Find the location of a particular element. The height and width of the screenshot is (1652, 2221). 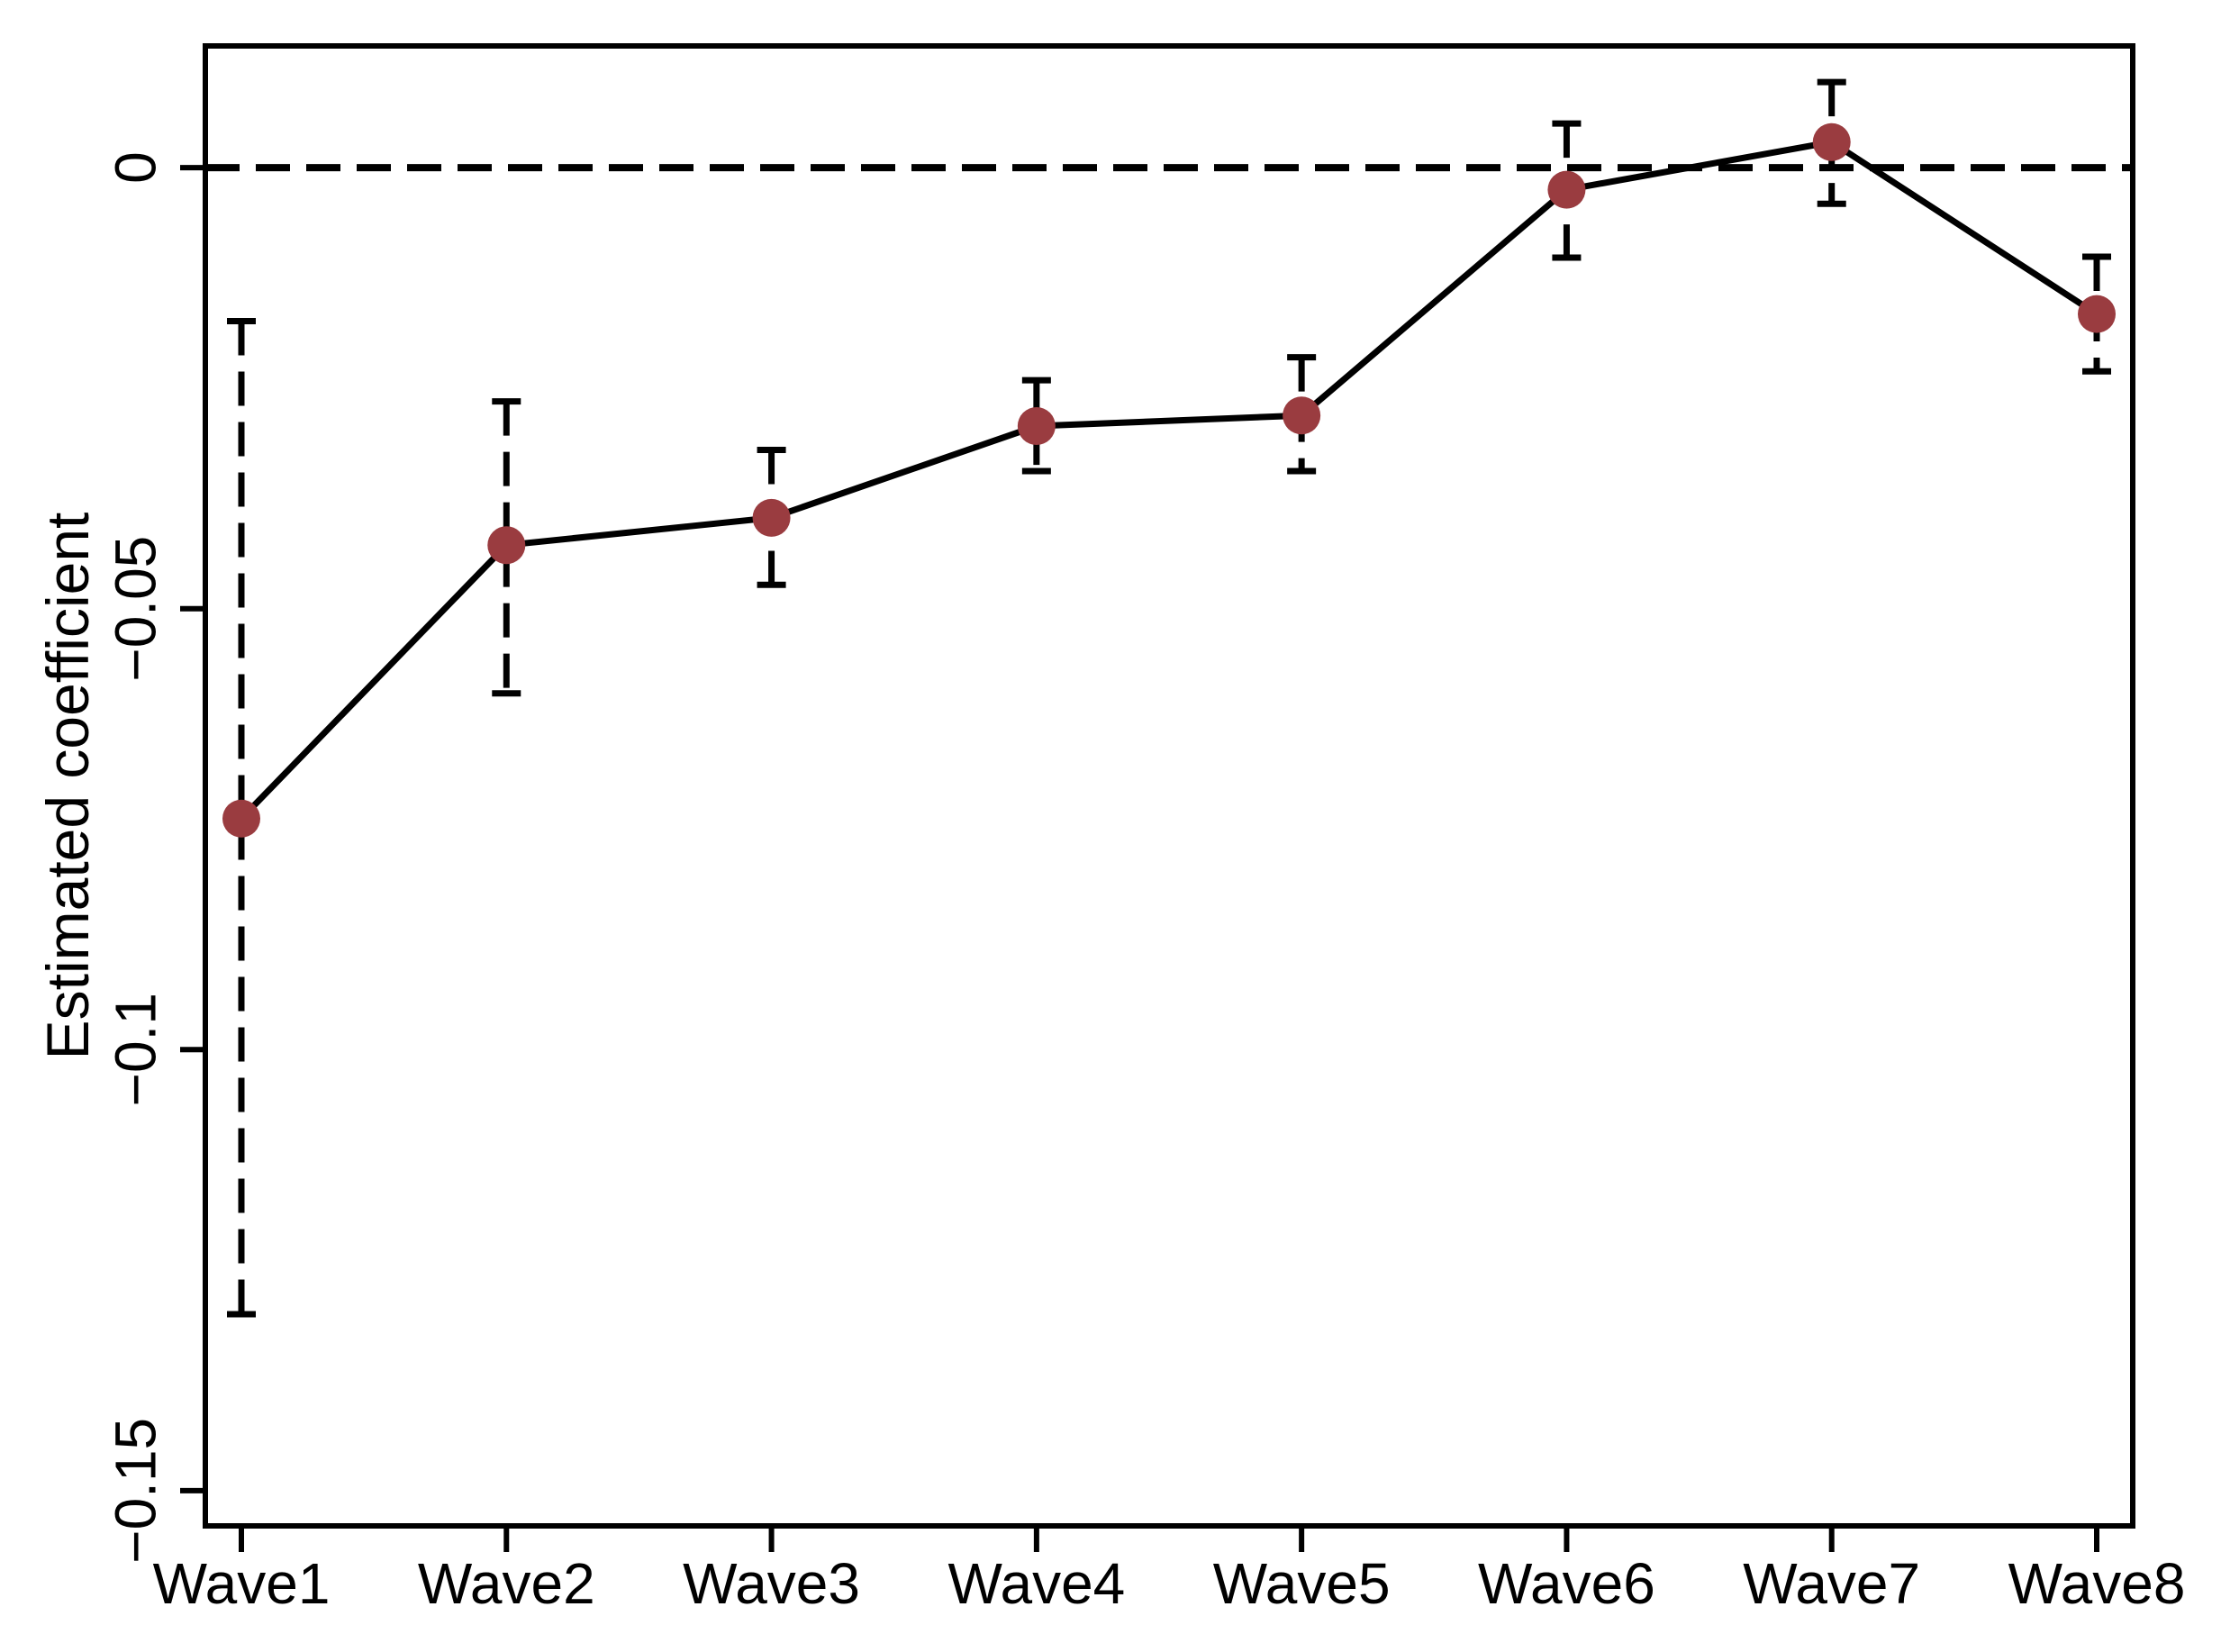

x-tick-label-wave1: Wave1 is located at coordinates (242, 1583).